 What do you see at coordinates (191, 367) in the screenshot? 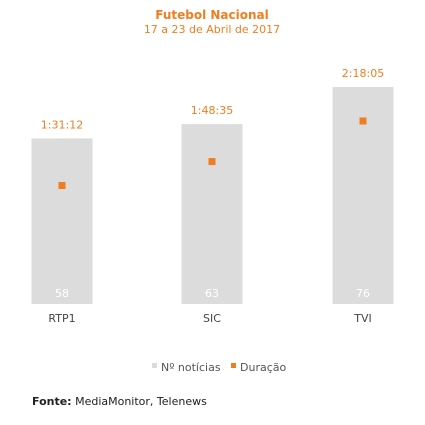
I see `legend-news-count-label: Nº notícias` at bounding box center [191, 367].